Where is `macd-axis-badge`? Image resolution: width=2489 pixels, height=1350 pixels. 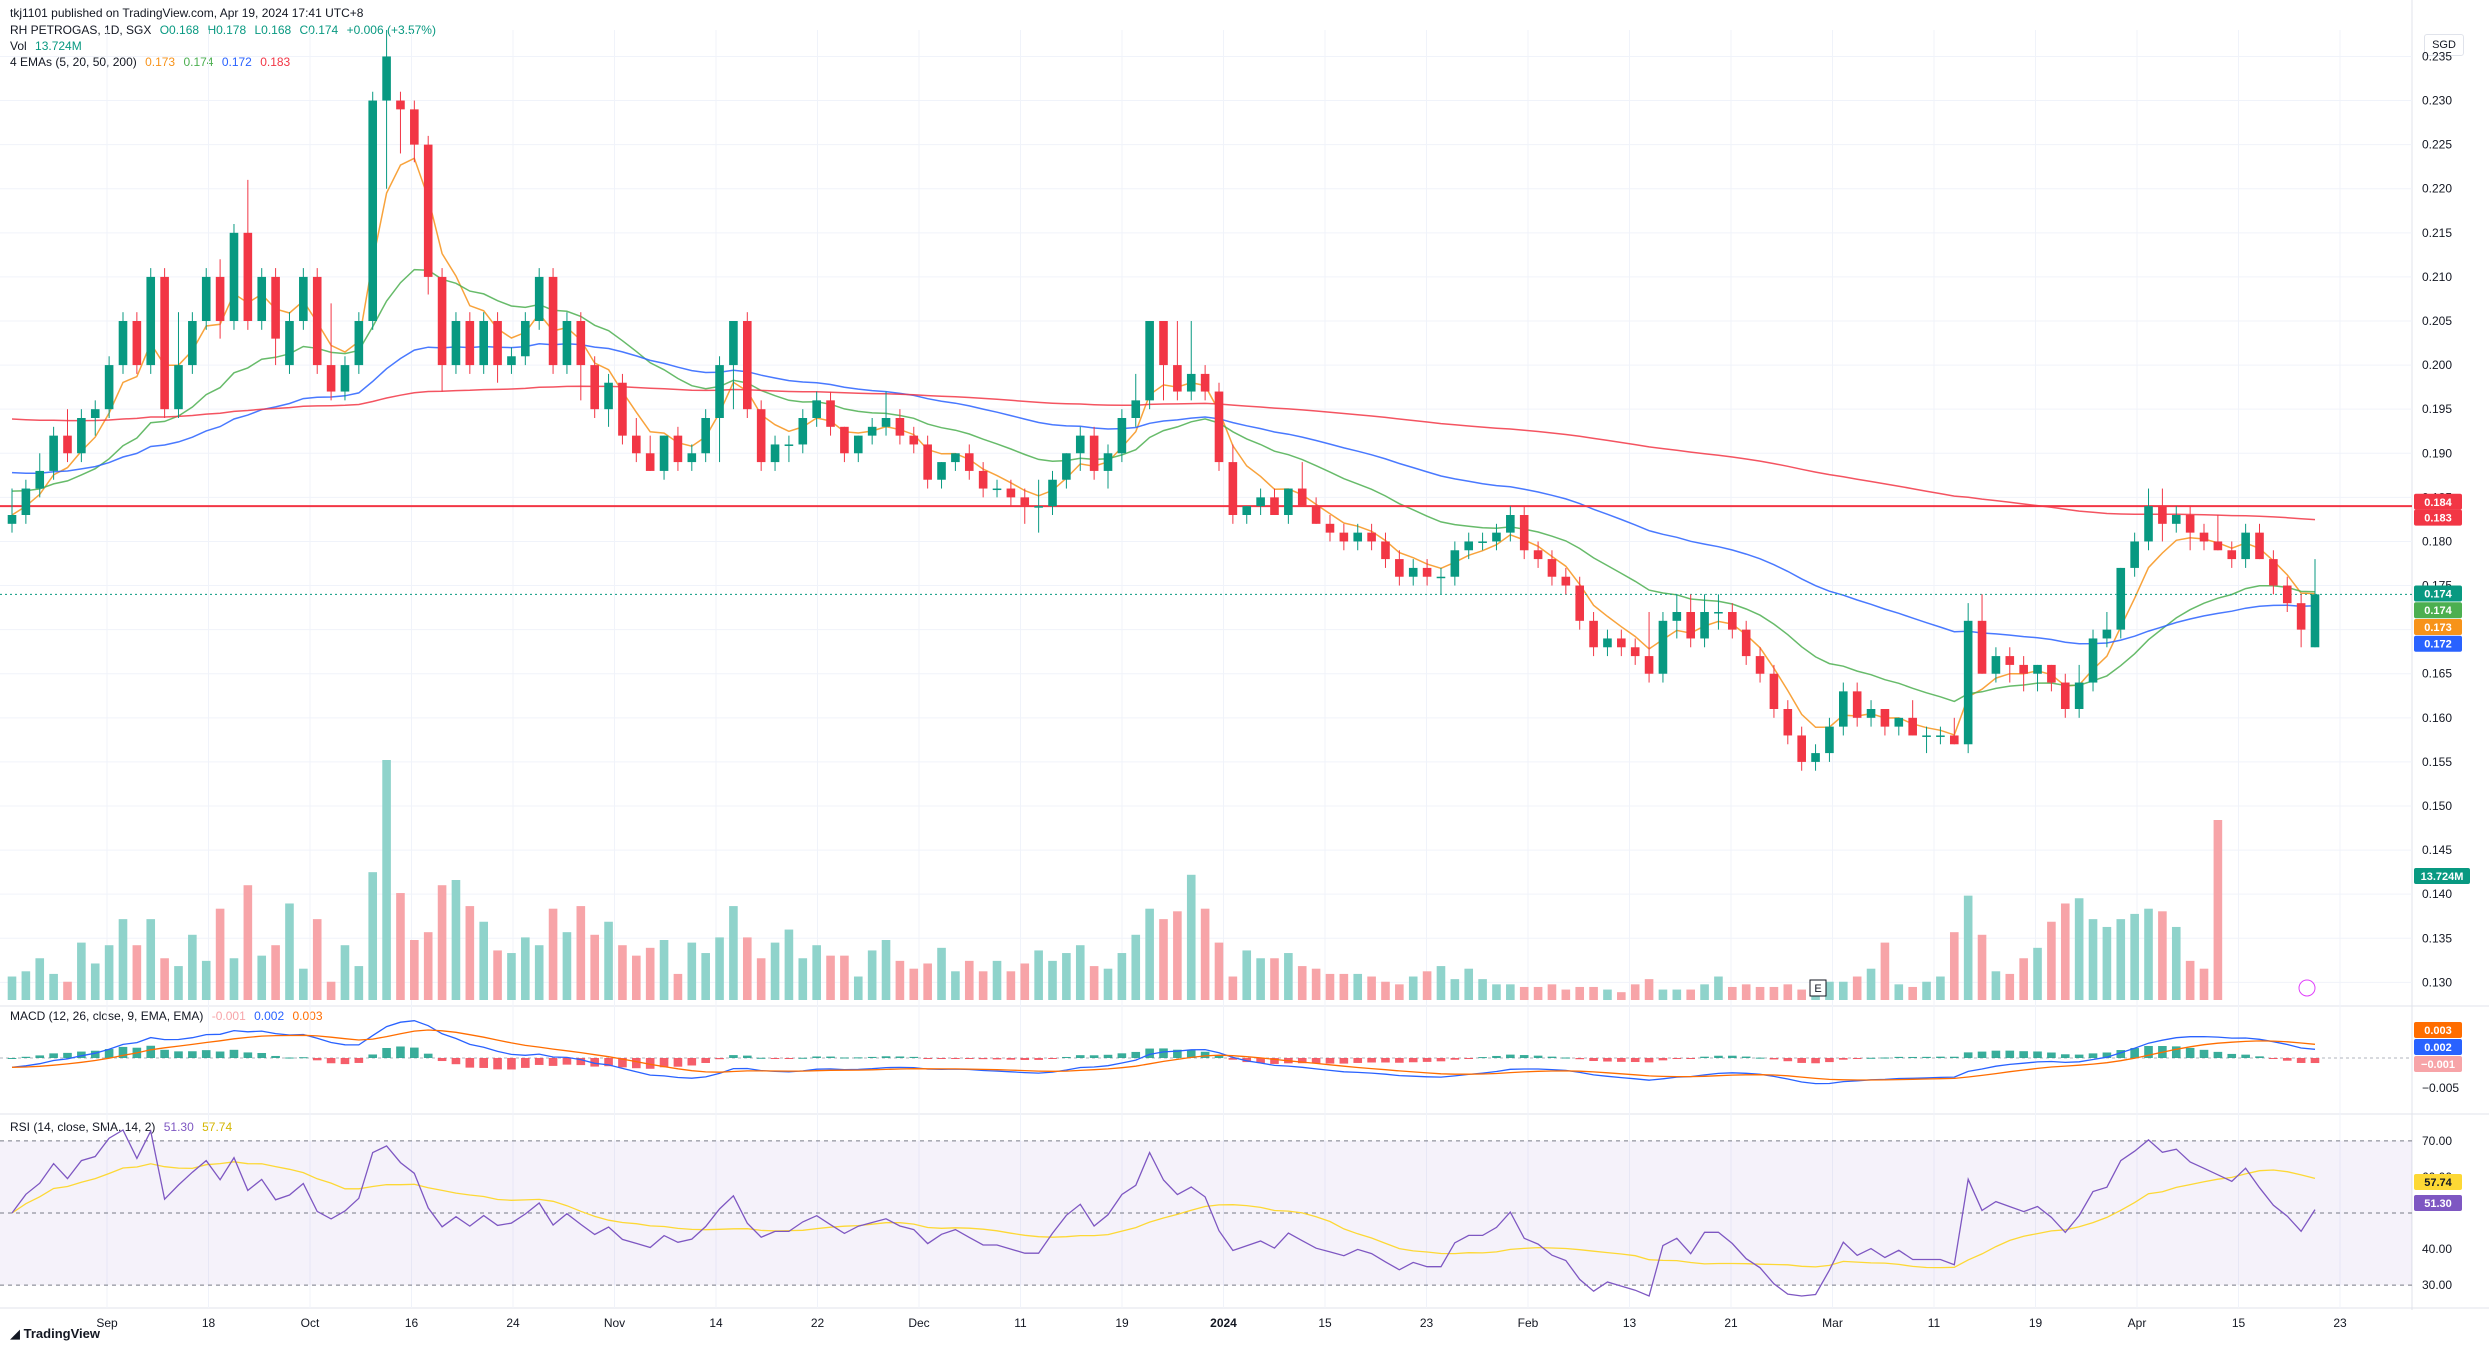 macd-axis-badge is located at coordinates (2438, 1047).